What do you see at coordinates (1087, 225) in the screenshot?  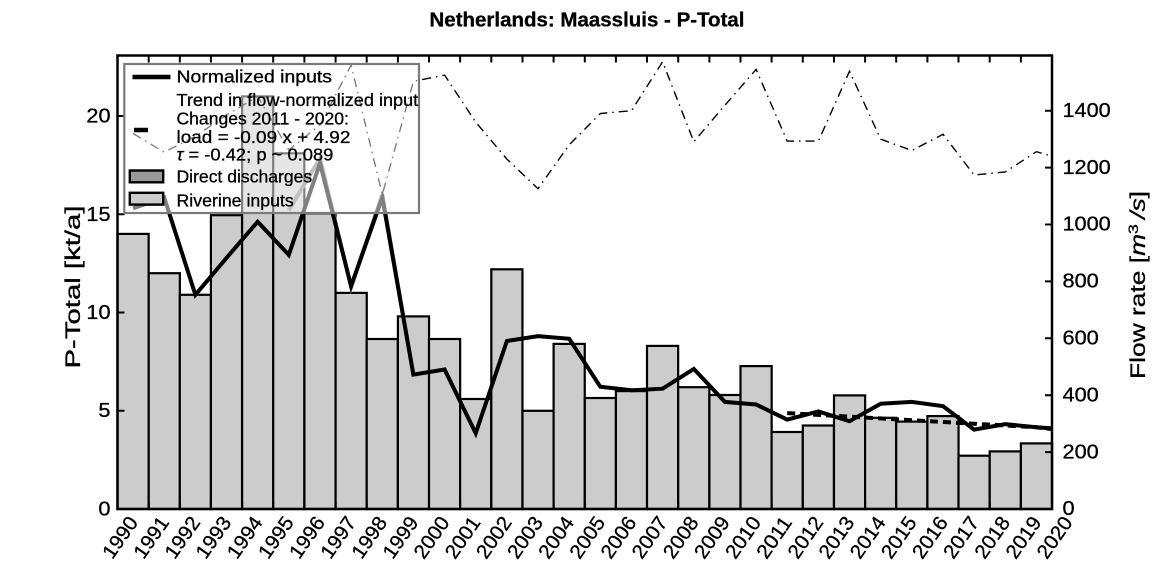 I see `svg-text: 1000` at bounding box center [1087, 225].